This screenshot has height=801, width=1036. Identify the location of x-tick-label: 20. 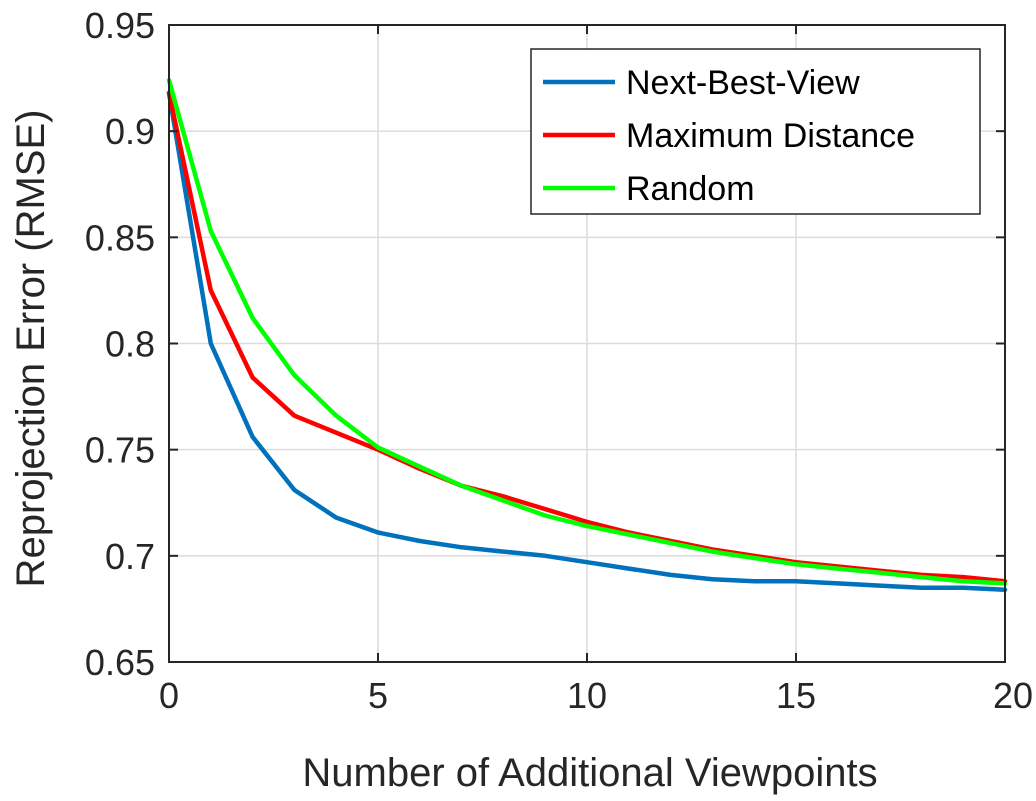
(1013, 695).